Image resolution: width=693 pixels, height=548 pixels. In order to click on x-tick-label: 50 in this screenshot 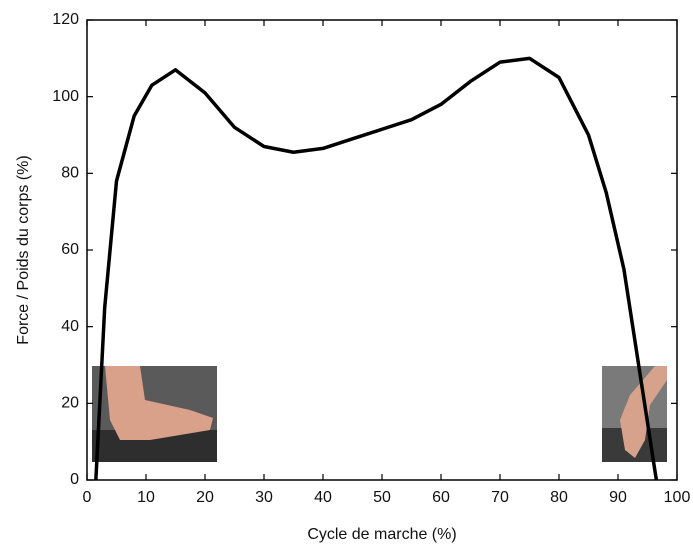, I will do `click(382, 497)`.